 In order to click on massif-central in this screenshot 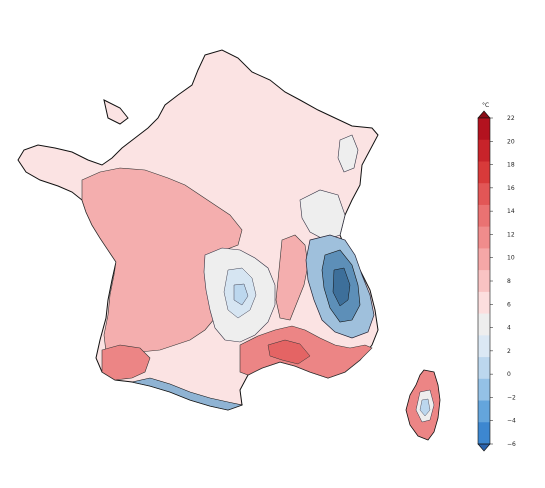, I will do `click(239, 295)`.